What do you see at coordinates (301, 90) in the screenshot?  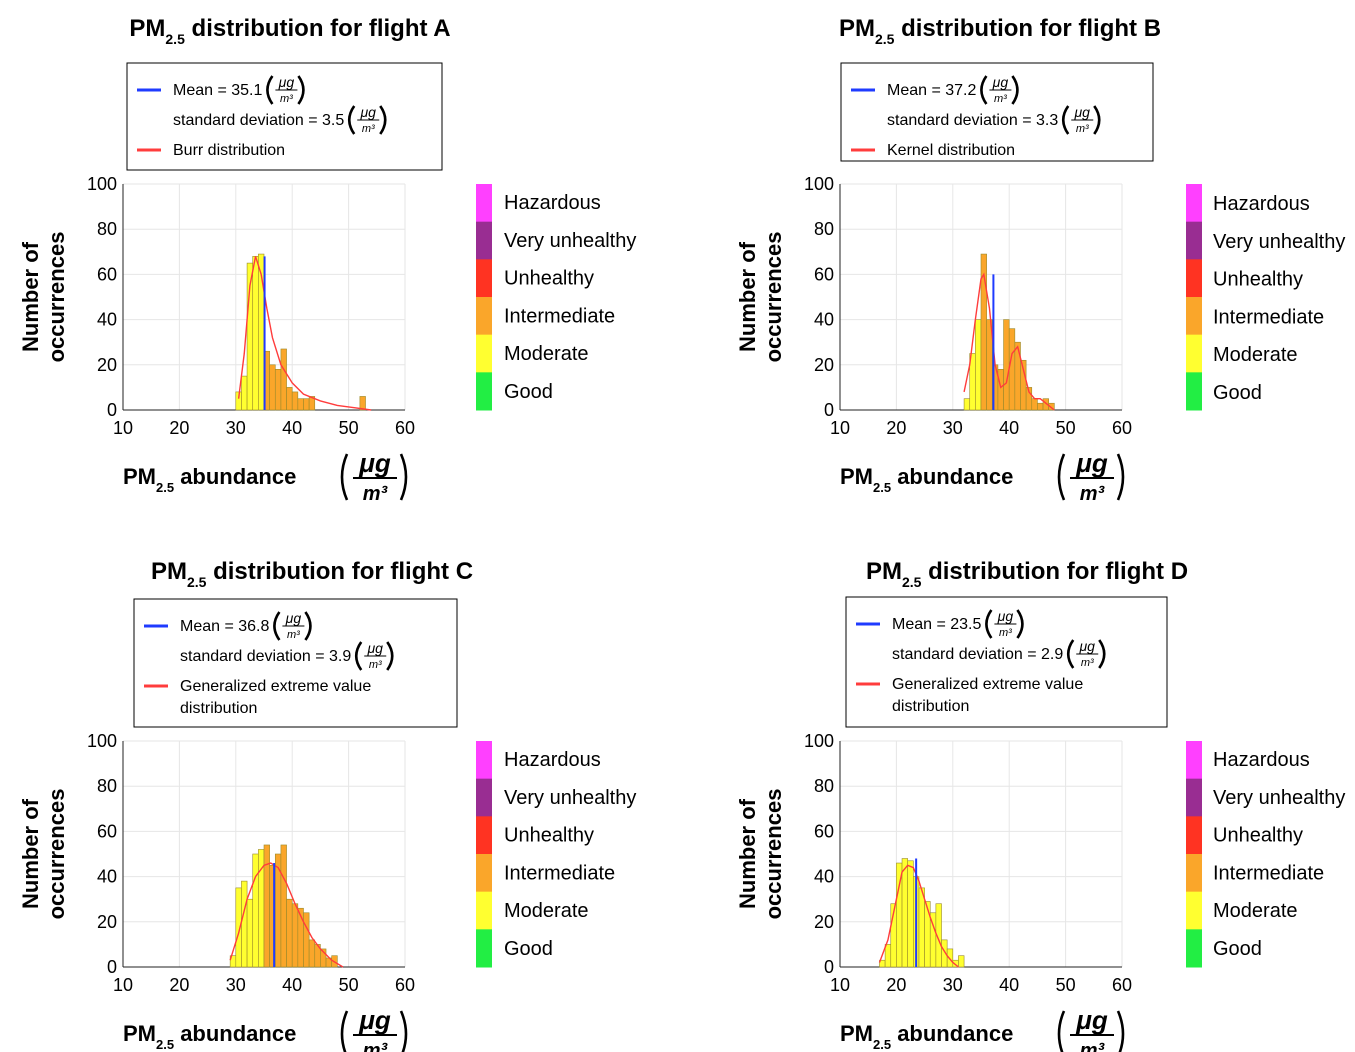 I see `legend-mean-unit-paren-right` at bounding box center [301, 90].